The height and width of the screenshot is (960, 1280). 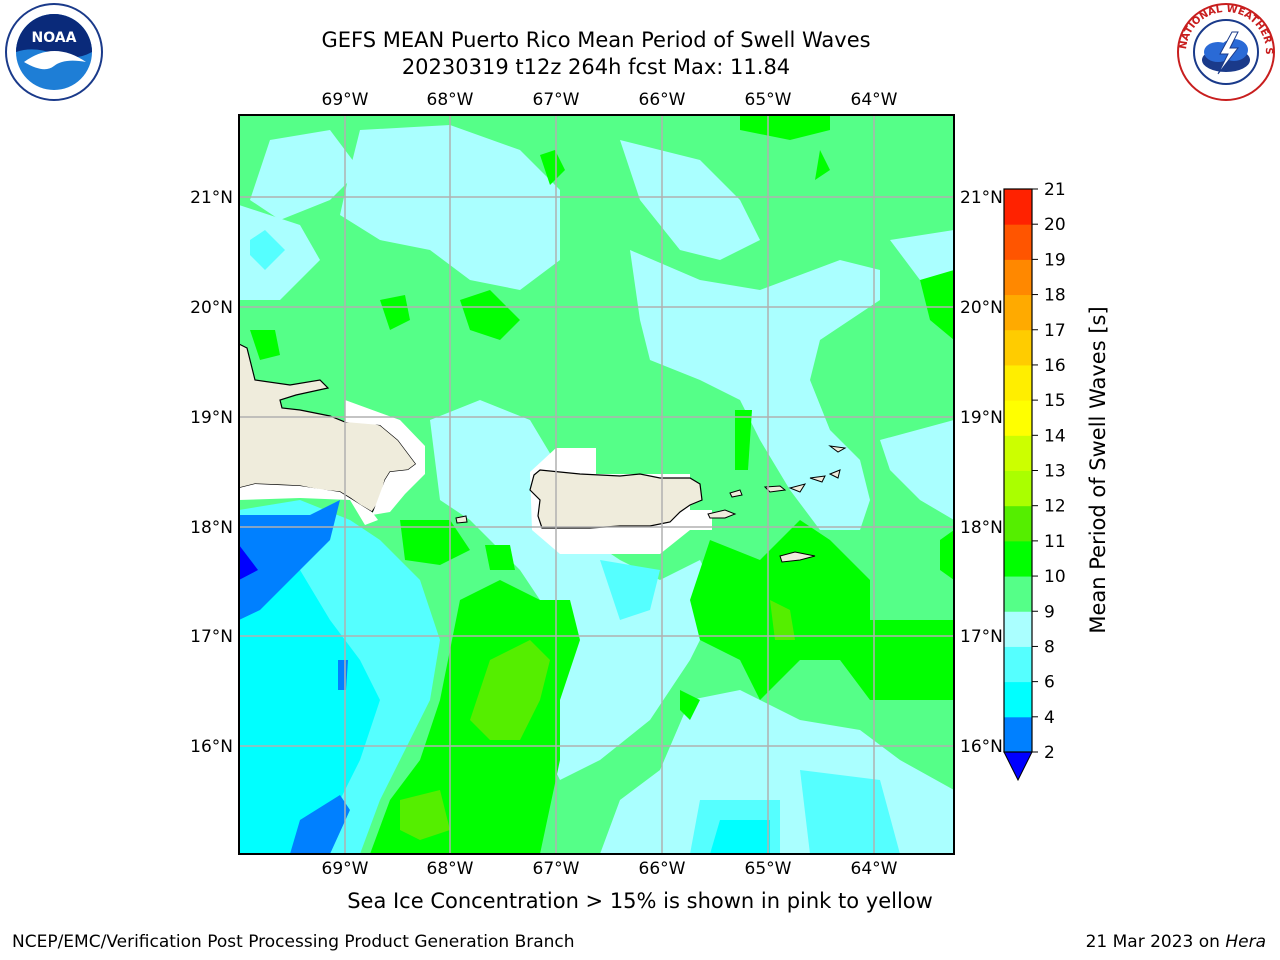 What do you see at coordinates (981, 418) in the screenshot?
I see `lat-label-right: 19°N` at bounding box center [981, 418].